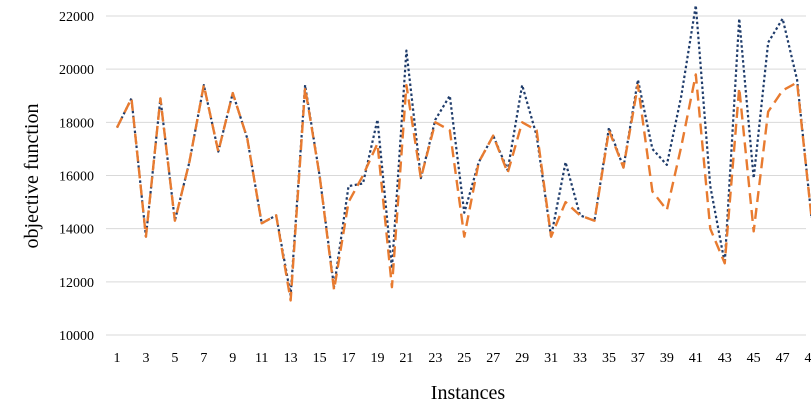 The image size is (811, 405). What do you see at coordinates (783, 358) in the screenshot?
I see `x-tick-label: 47` at bounding box center [783, 358].